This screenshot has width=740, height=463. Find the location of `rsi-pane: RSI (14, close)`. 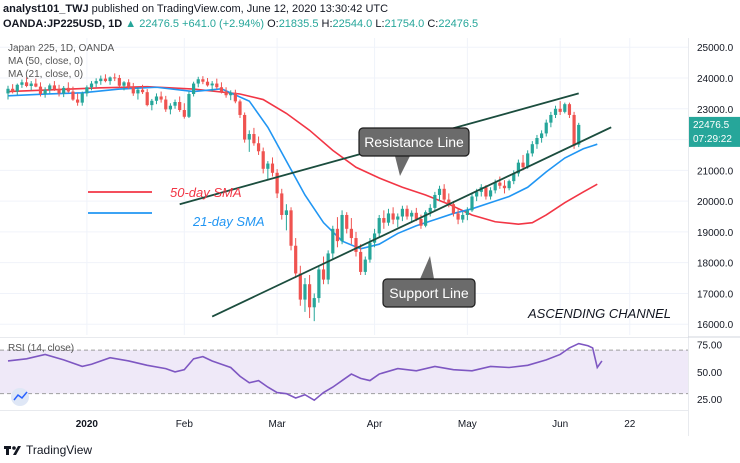

rsi-pane: RSI (14, close) is located at coordinates (344, 373).